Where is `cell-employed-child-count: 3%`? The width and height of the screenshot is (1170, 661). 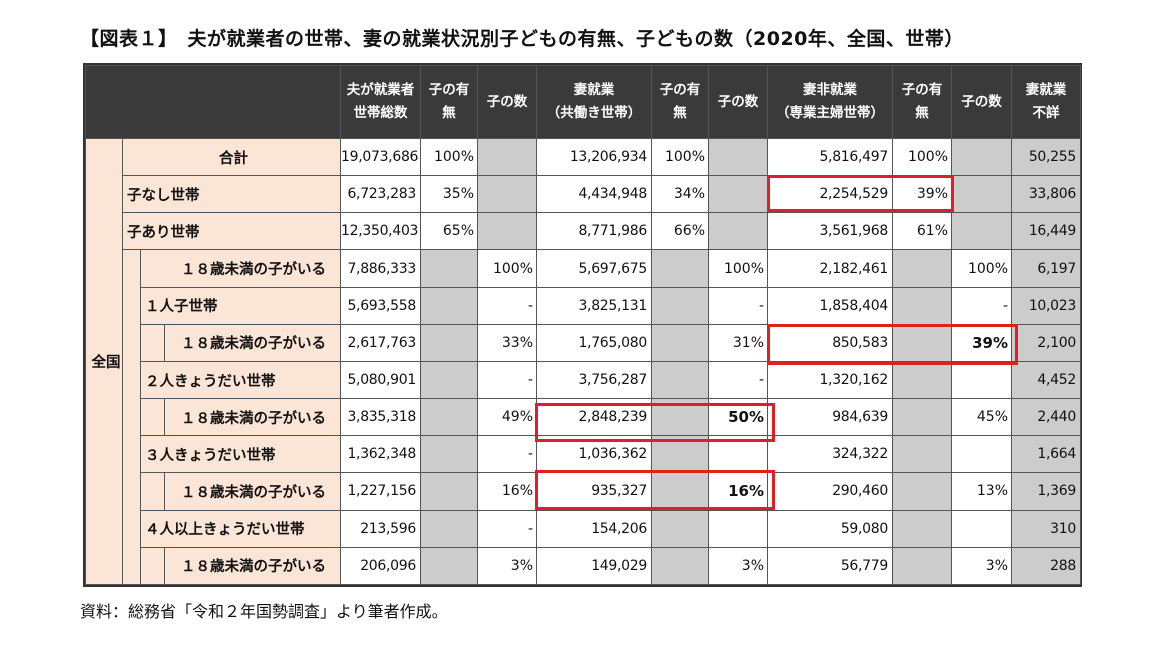 cell-employed-child-count: 3% is located at coordinates (738, 566).